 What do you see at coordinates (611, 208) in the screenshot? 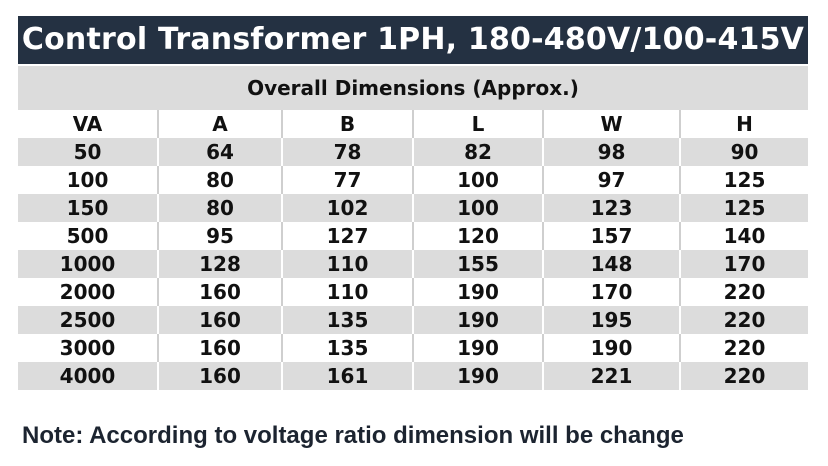
I see `table-cell: 123` at bounding box center [611, 208].